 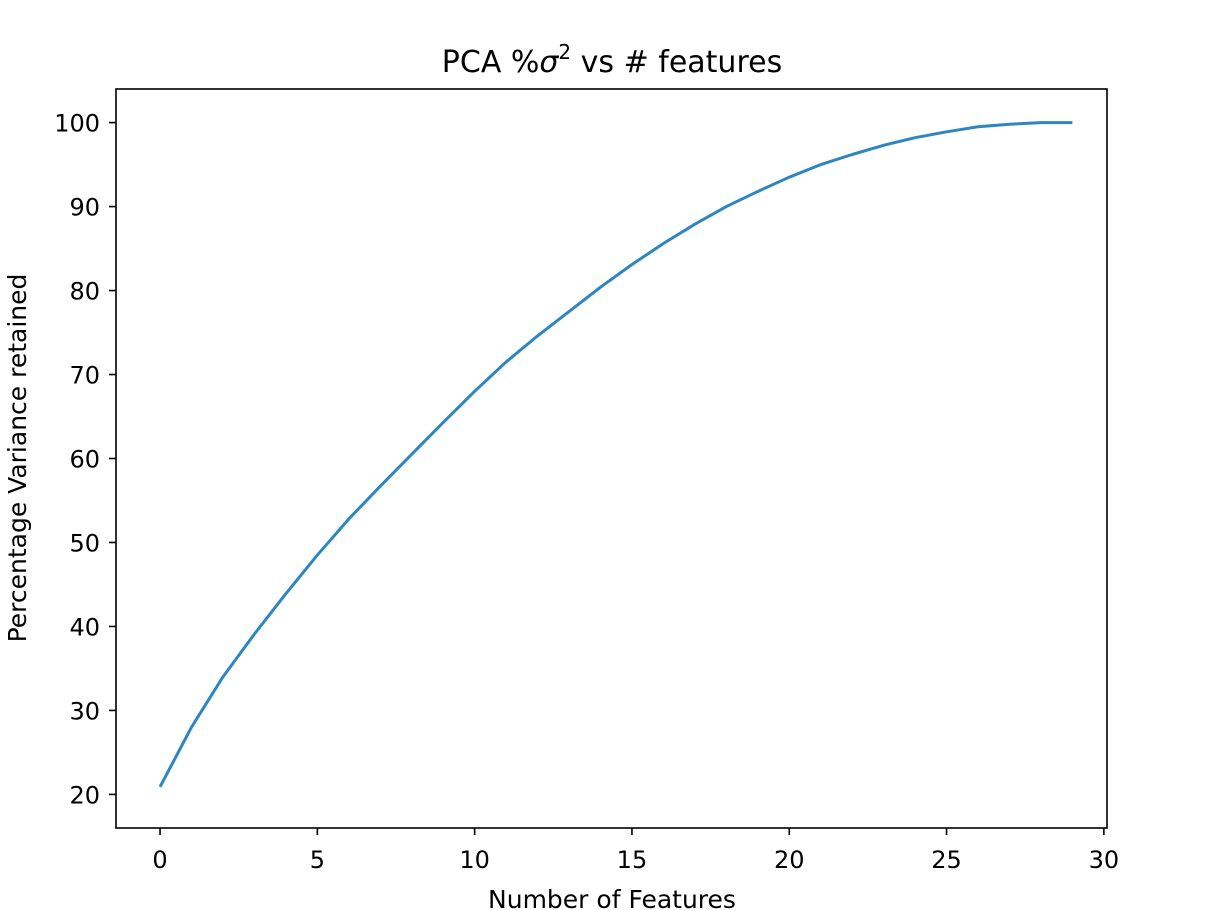 I want to click on y-tick-label: 80, so click(x=84, y=292).